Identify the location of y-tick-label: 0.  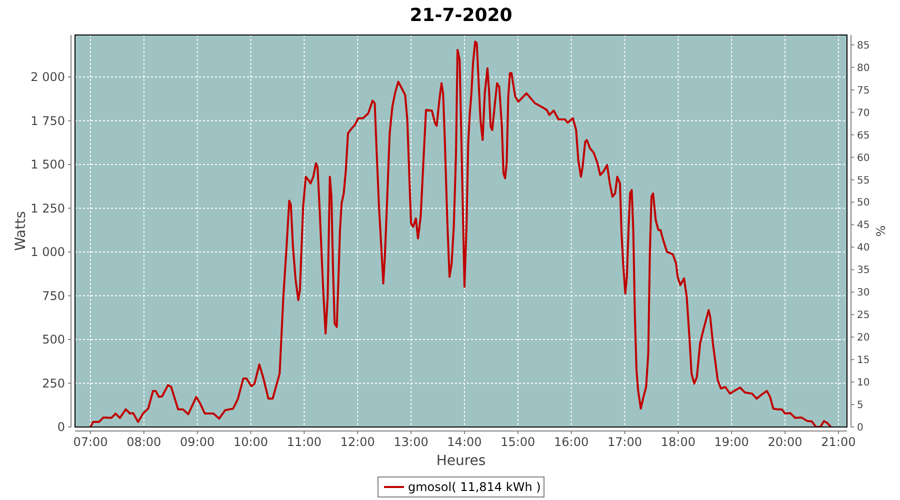
(61, 427).